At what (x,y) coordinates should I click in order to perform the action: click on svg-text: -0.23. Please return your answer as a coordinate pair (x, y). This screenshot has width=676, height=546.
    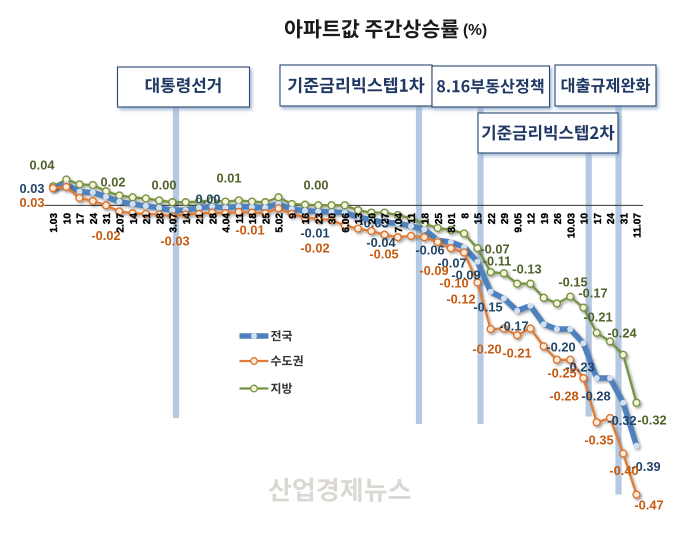
    Looking at the image, I should click on (579, 366).